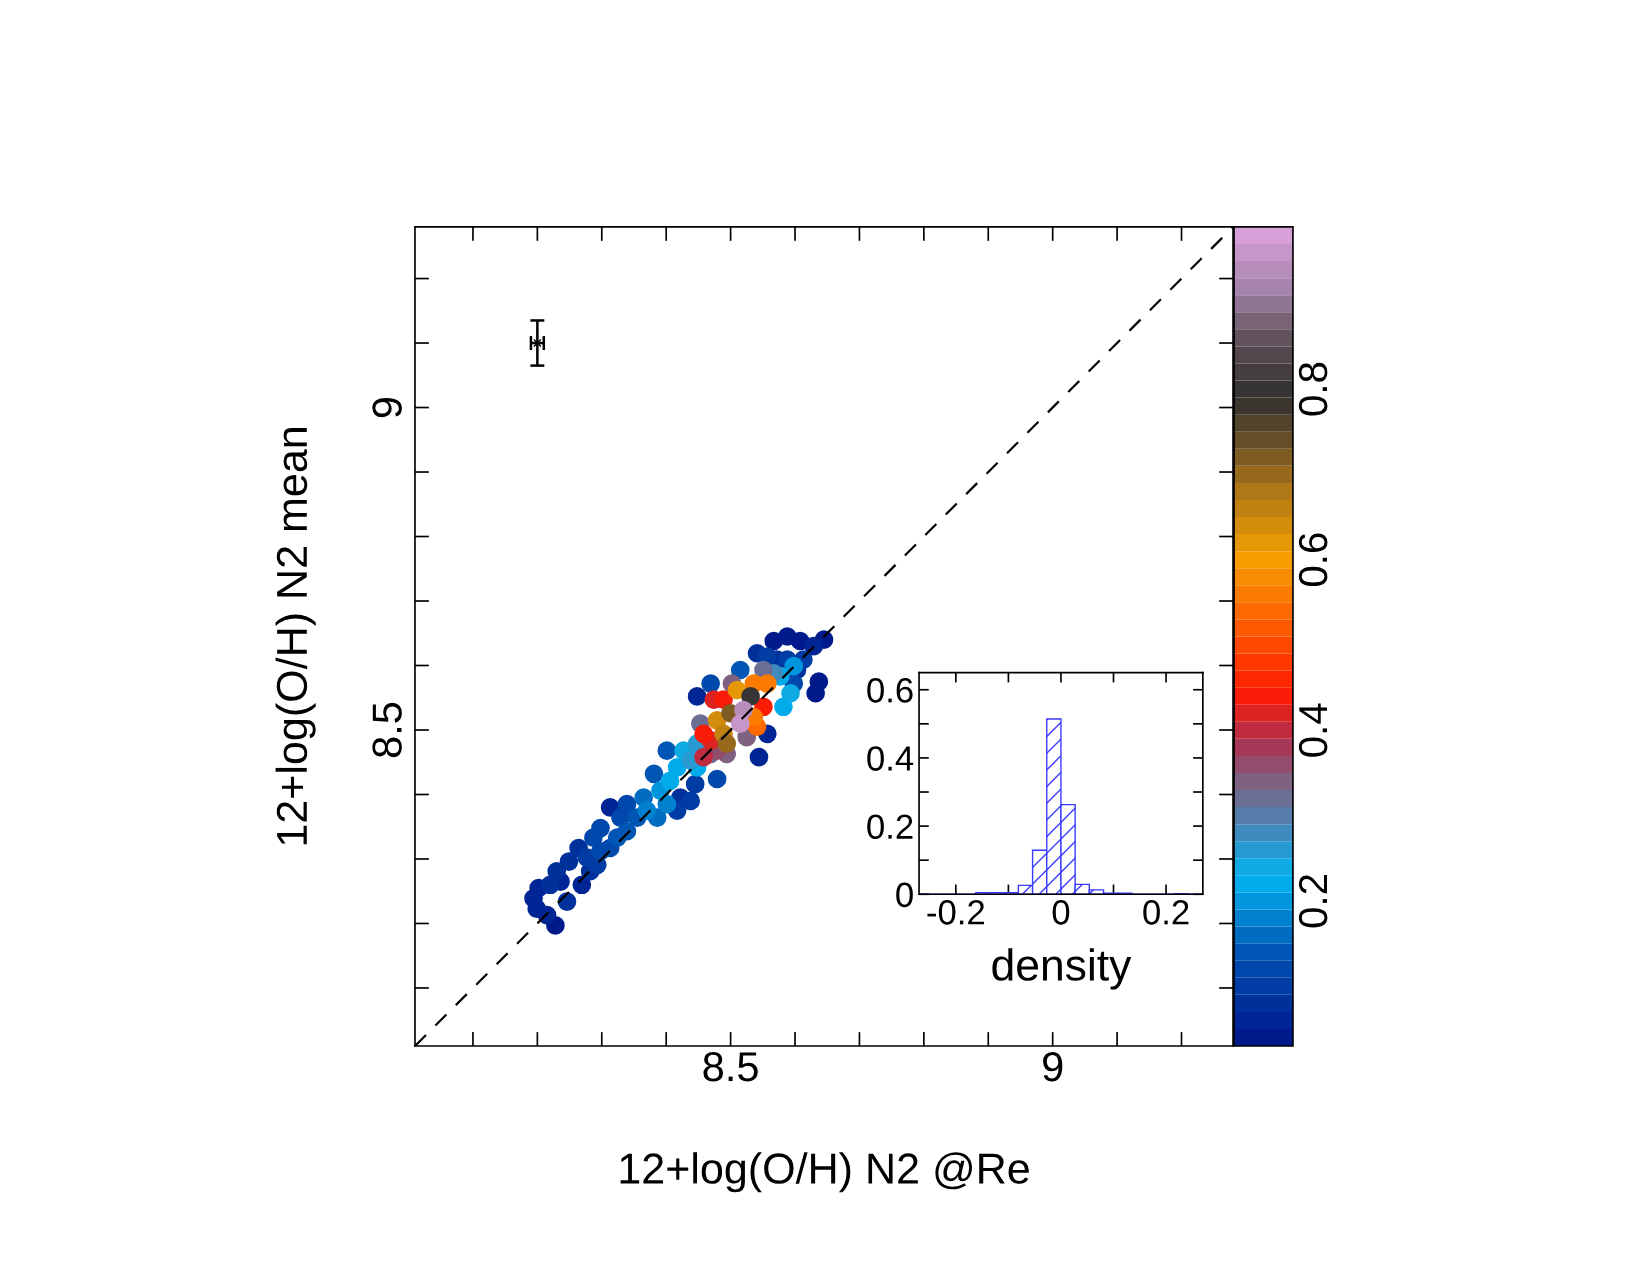 This screenshot has width=1650, height=1275. What do you see at coordinates (295, 636) in the screenshot?
I see `y-axis-title: 12+log(O/H) N2 mean` at bounding box center [295, 636].